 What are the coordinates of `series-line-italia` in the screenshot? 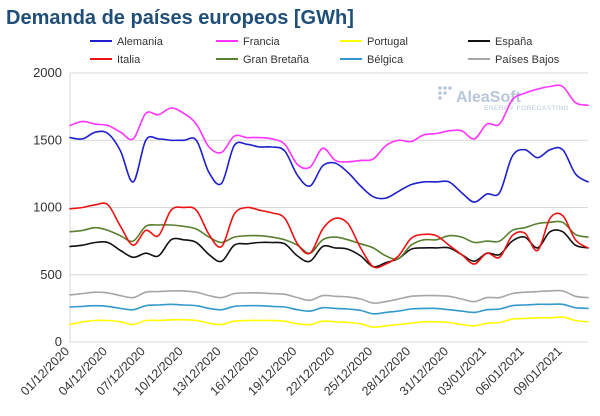 It's located at (329, 235).